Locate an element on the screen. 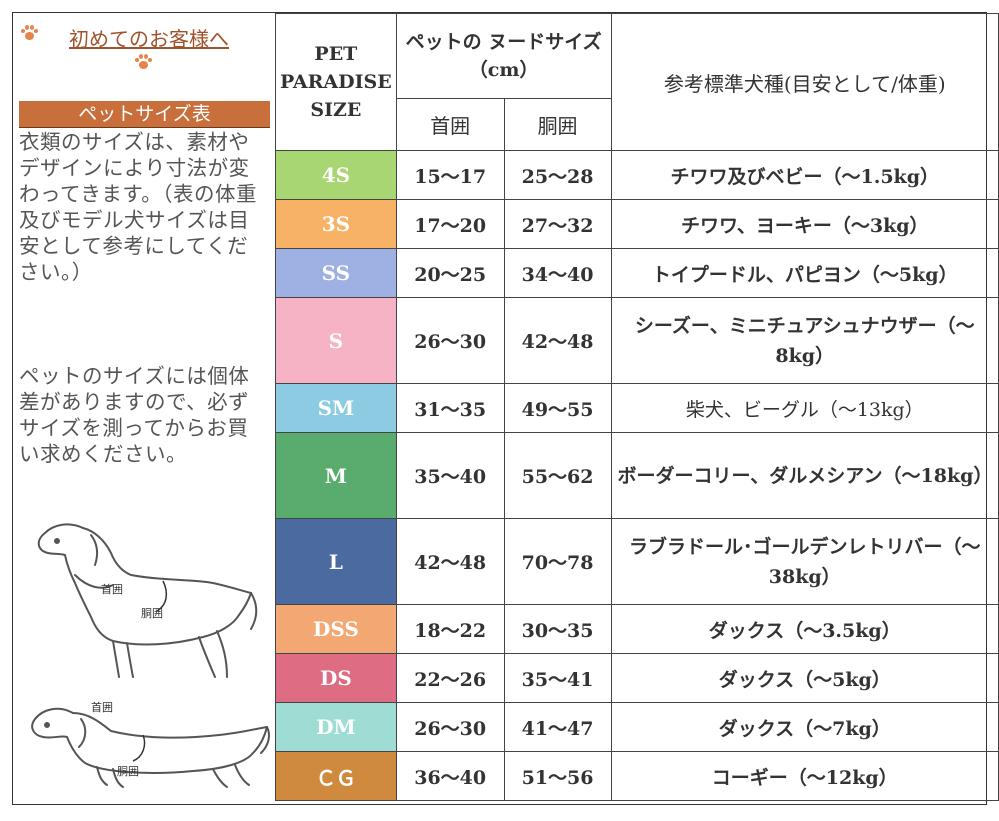 The height and width of the screenshot is (821, 999). table-row: 4S 15～17 25～28 チワワ及びベビー（～1.5kg） is located at coordinates (637, 175).